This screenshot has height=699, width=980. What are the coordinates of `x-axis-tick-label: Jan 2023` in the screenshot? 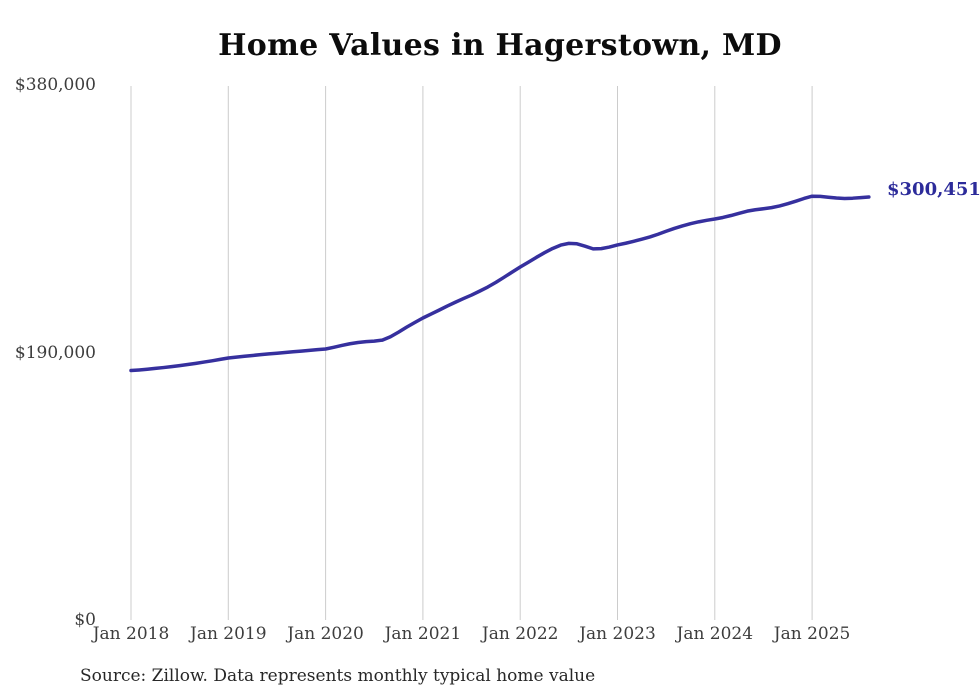 It's located at (617, 634).